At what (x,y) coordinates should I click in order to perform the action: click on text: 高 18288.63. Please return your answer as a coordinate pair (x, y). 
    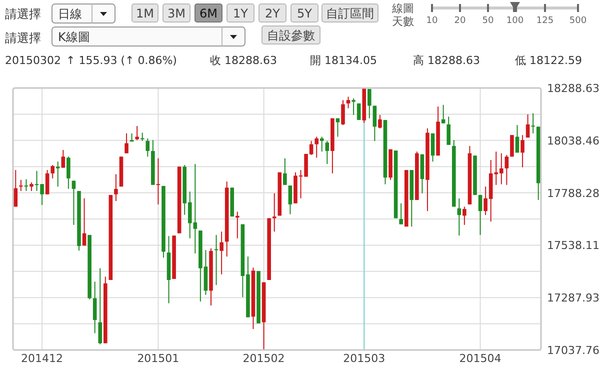
    Looking at the image, I should click on (446, 60).